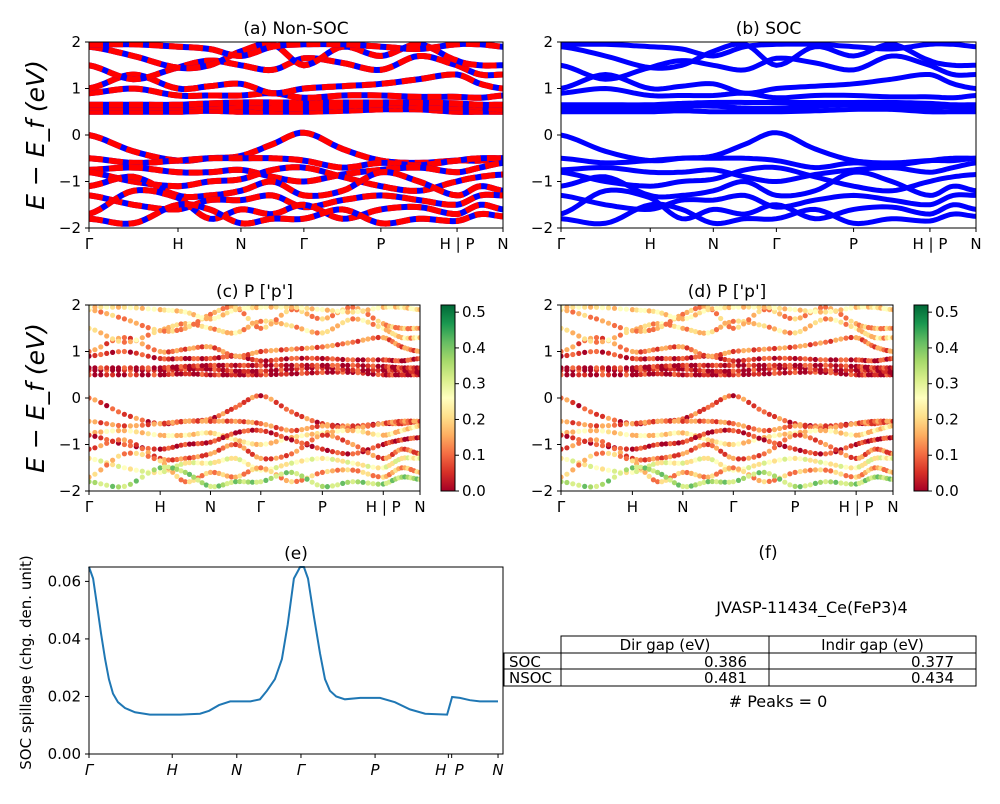 The width and height of the screenshot is (1000, 804). What do you see at coordinates (440, 770) in the screenshot?
I see `x-tick-label: H` at bounding box center [440, 770].